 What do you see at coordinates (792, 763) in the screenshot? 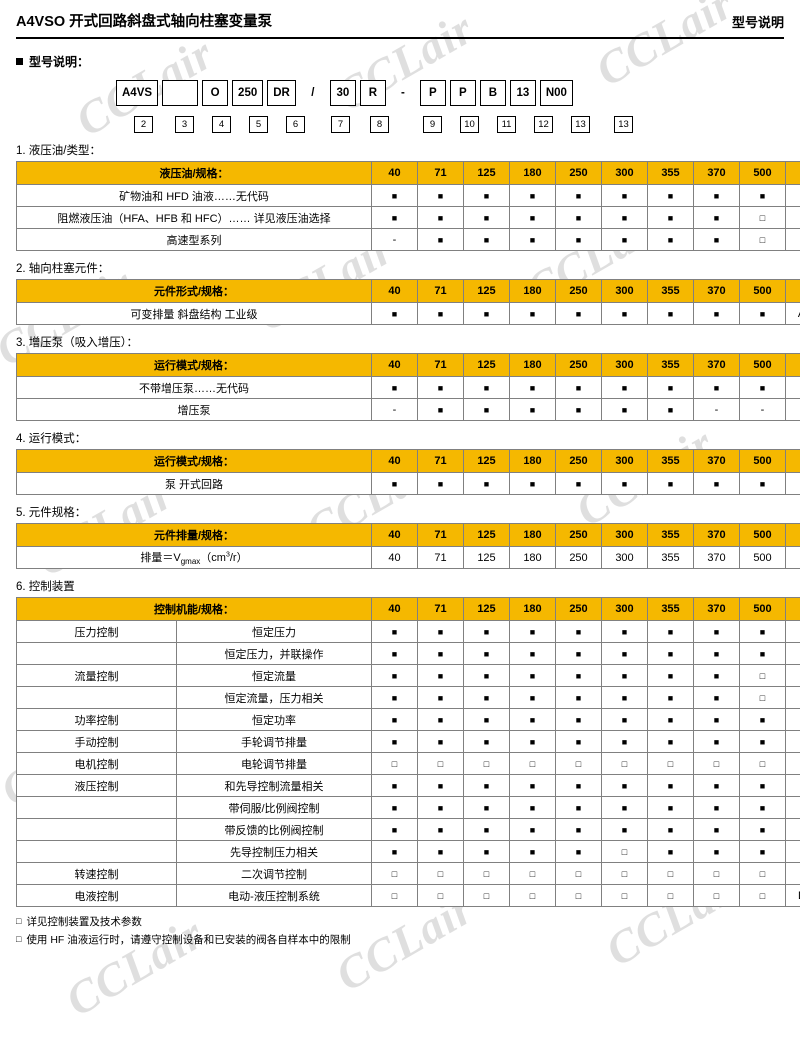
I see `row-code: EM` at bounding box center [792, 763].